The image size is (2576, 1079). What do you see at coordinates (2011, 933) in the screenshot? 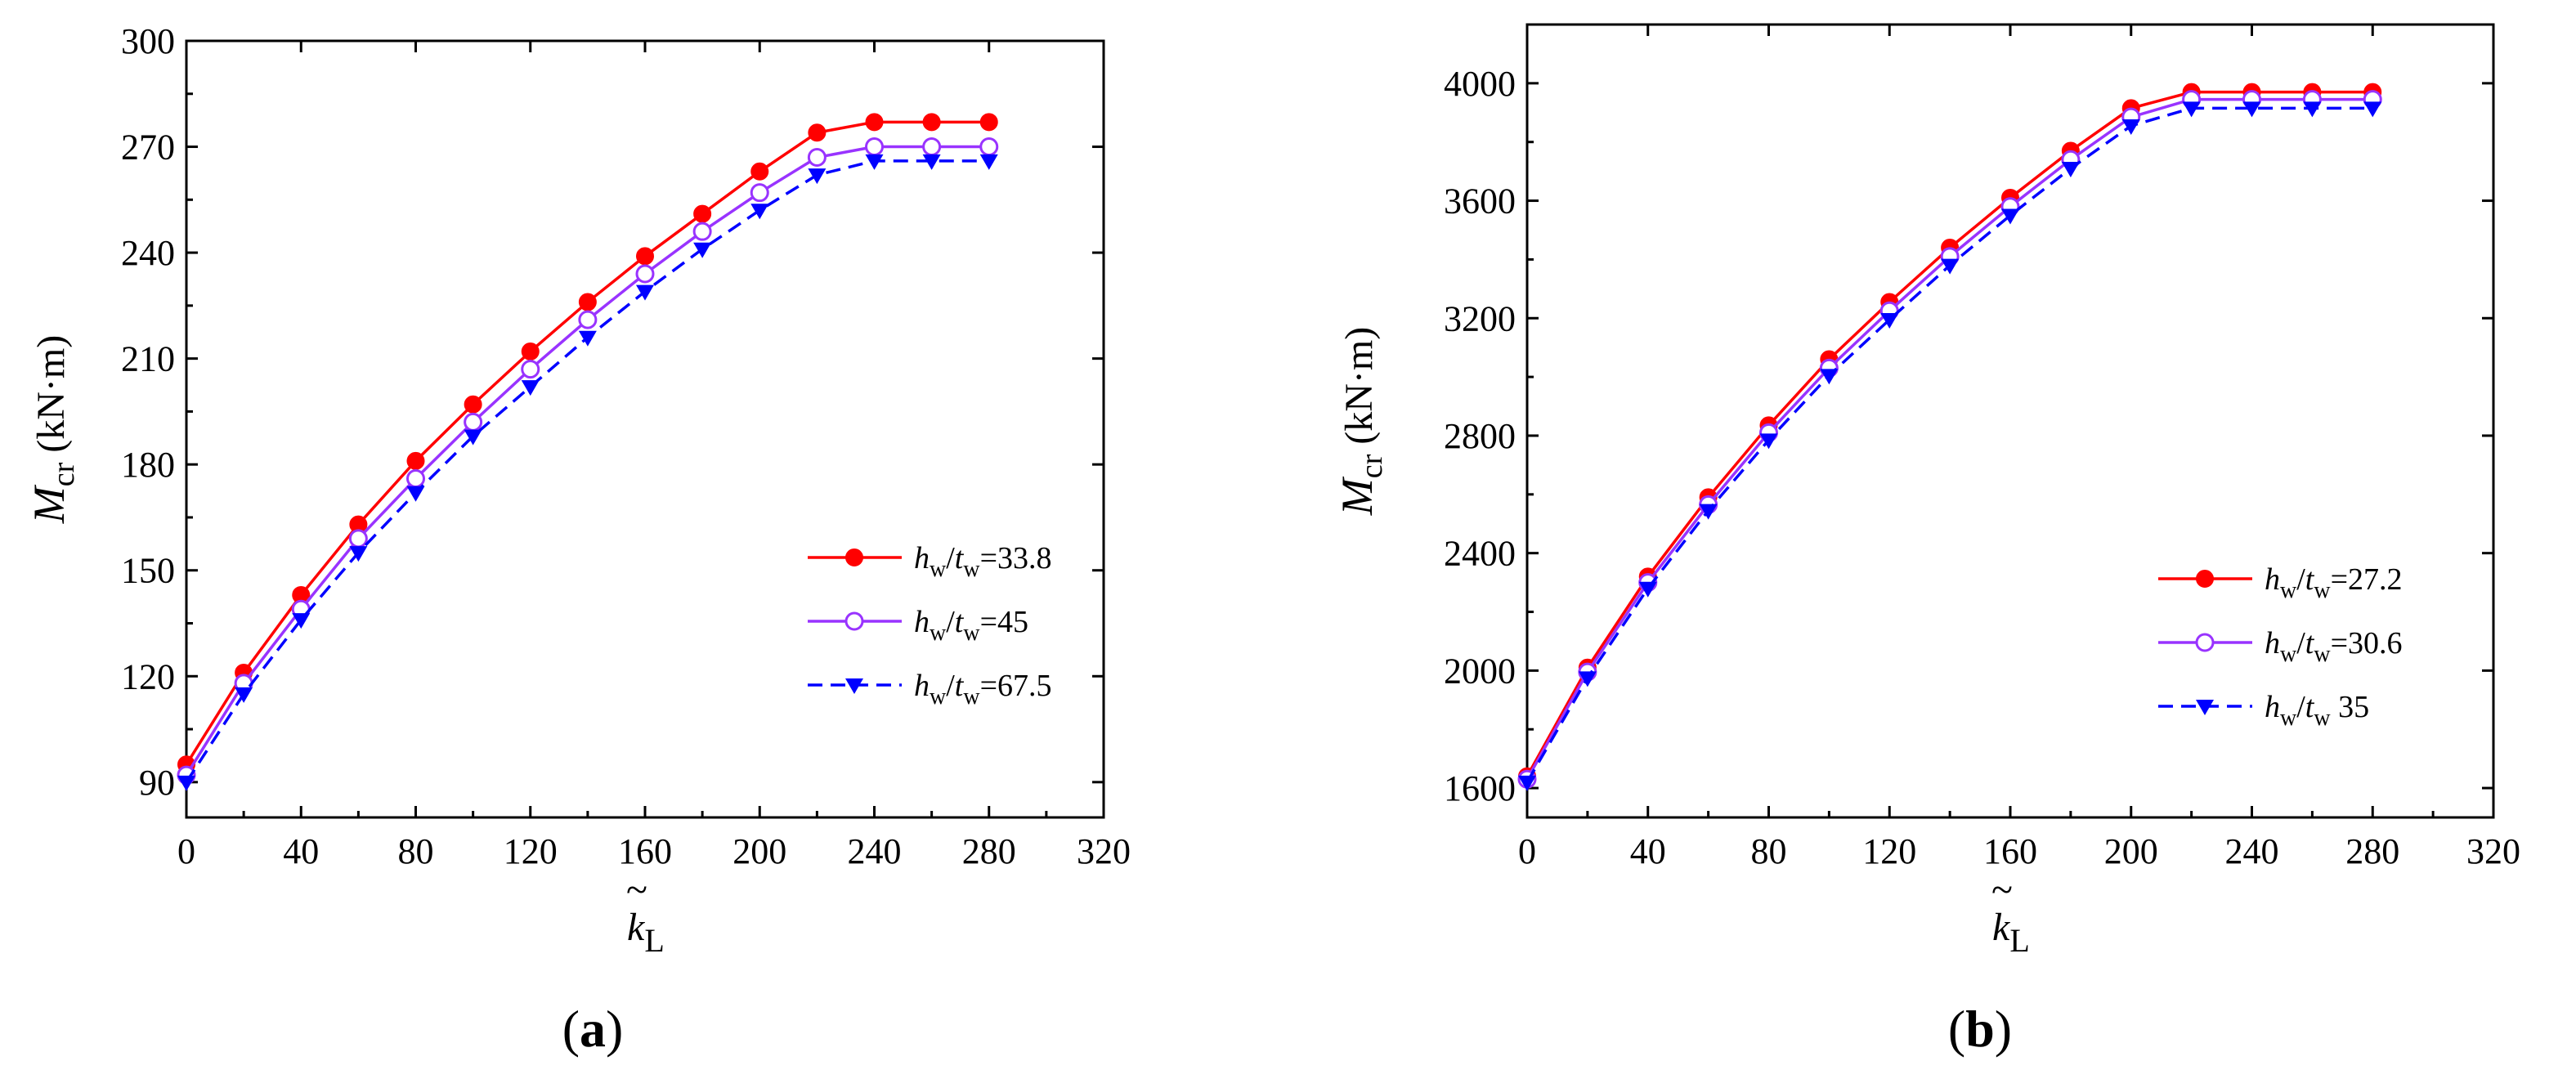
I see `x-axis-title: kL` at bounding box center [2011, 933].